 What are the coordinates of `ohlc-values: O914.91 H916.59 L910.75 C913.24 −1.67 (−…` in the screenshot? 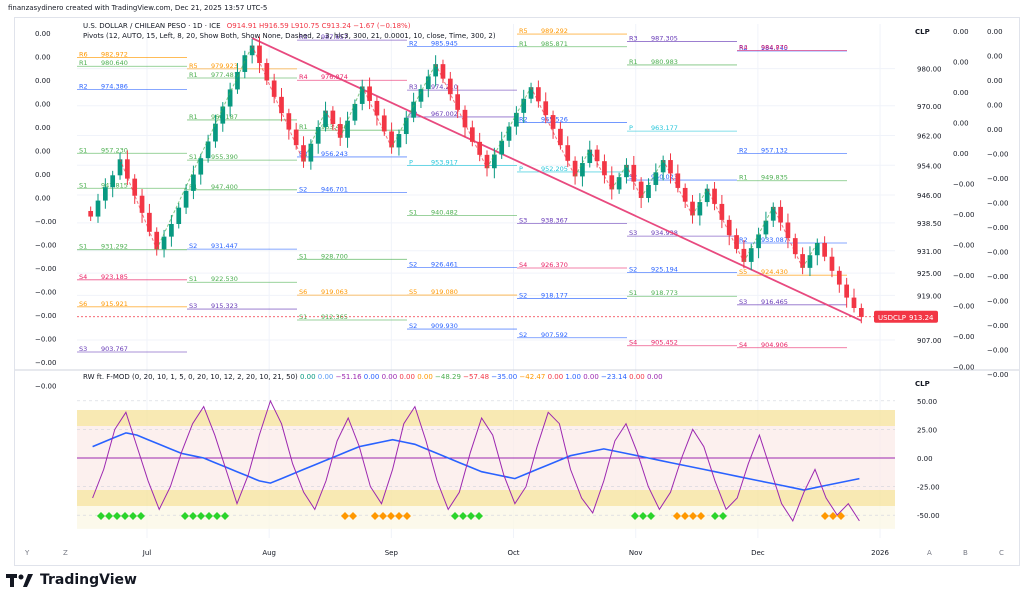 It's located at (318, 26).